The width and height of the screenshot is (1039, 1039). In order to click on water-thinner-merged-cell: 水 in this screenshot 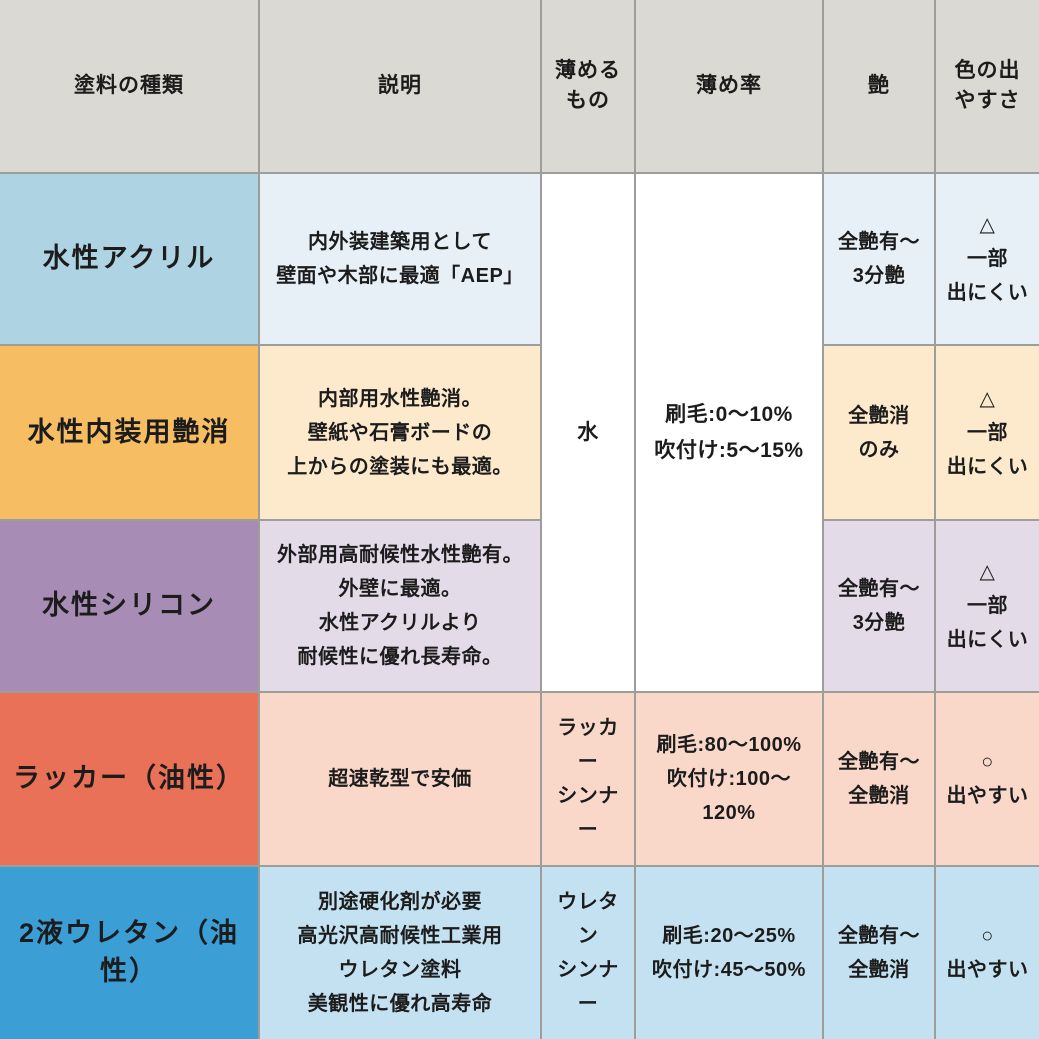, I will do `click(588, 432)`.